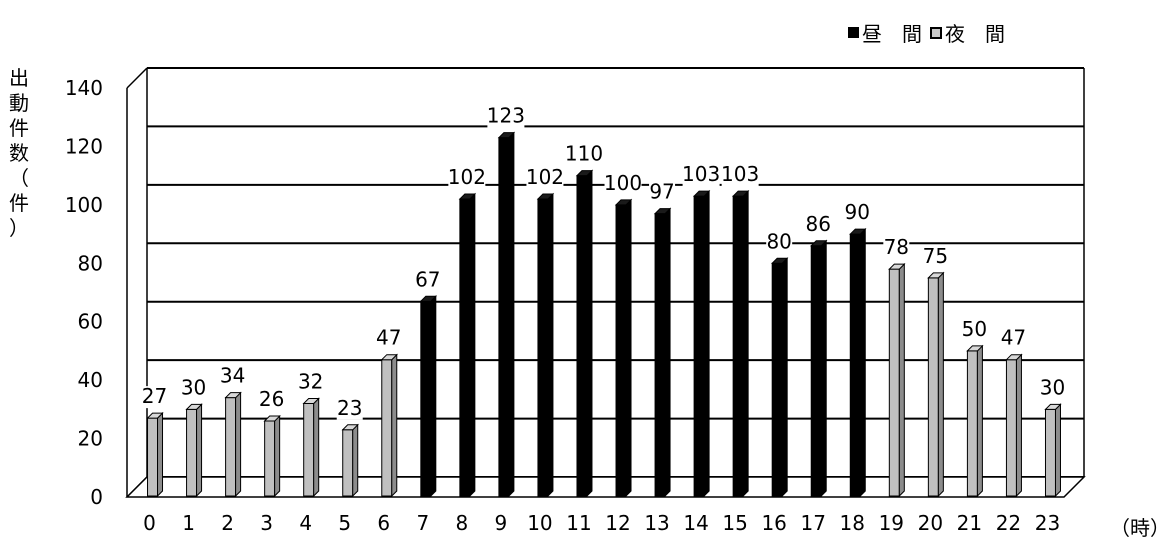 This screenshot has height=543, width=1172. I want to click on x-tick-label: 15, so click(734, 523).